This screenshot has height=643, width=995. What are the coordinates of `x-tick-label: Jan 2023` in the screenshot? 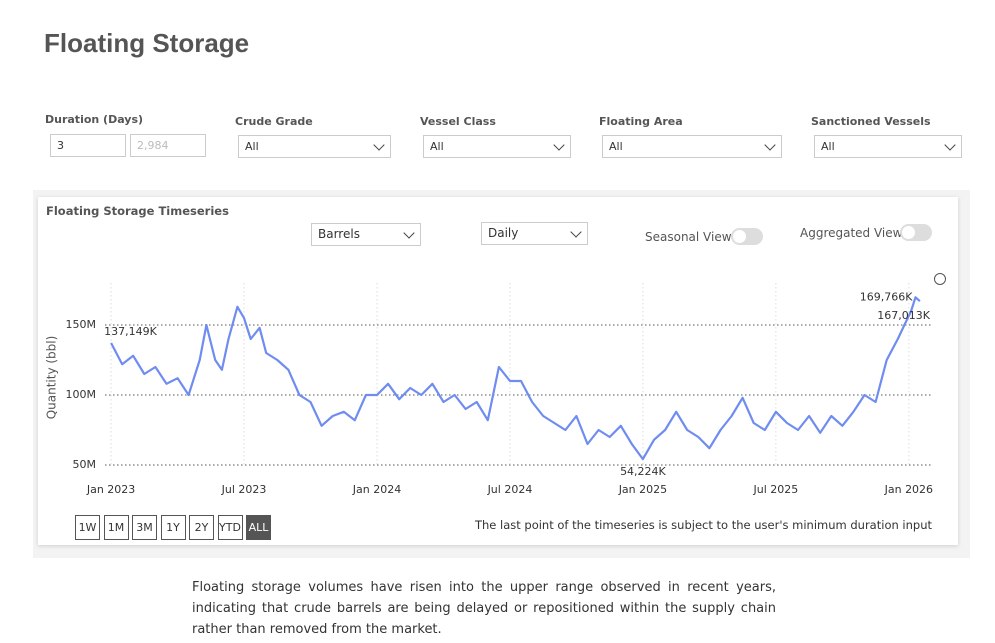 It's located at (110, 489).